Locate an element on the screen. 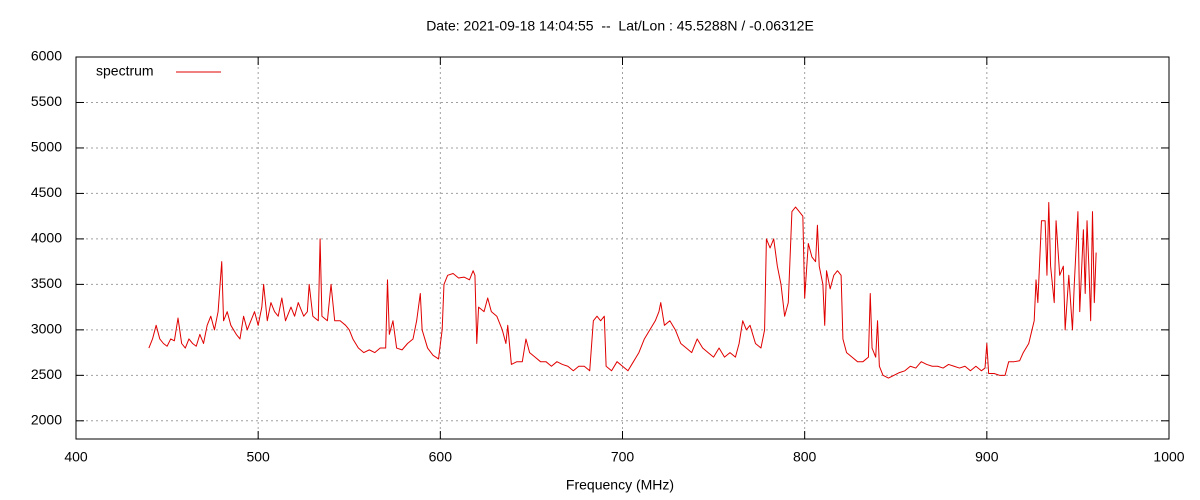  y-tick-label: 6000 is located at coordinates (46, 56).